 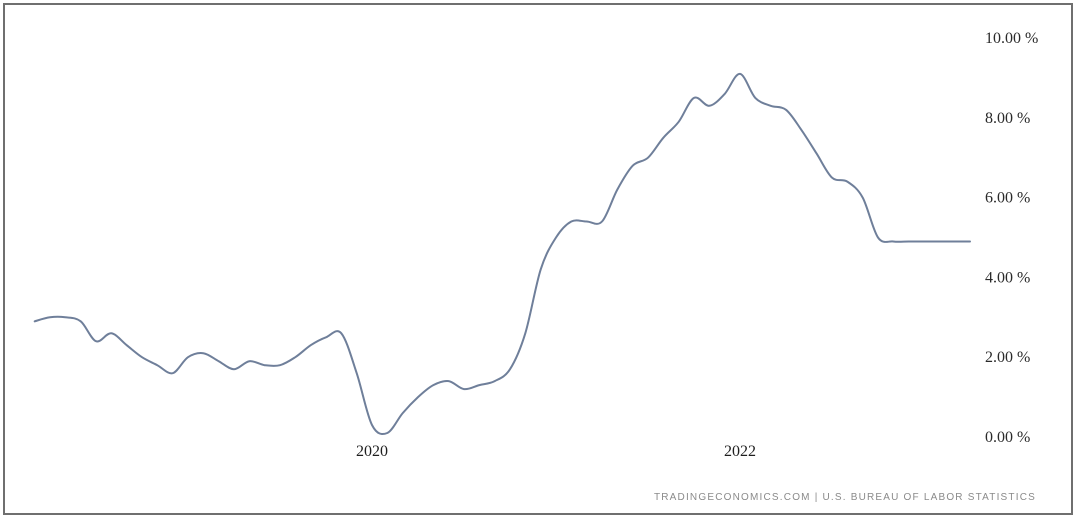 What do you see at coordinates (1011, 238) in the screenshot?
I see `y-axis-ticks: 10.00 % 8.00 % 6.00 % 4.00 % 2.00 % 0.00 %` at bounding box center [1011, 238].